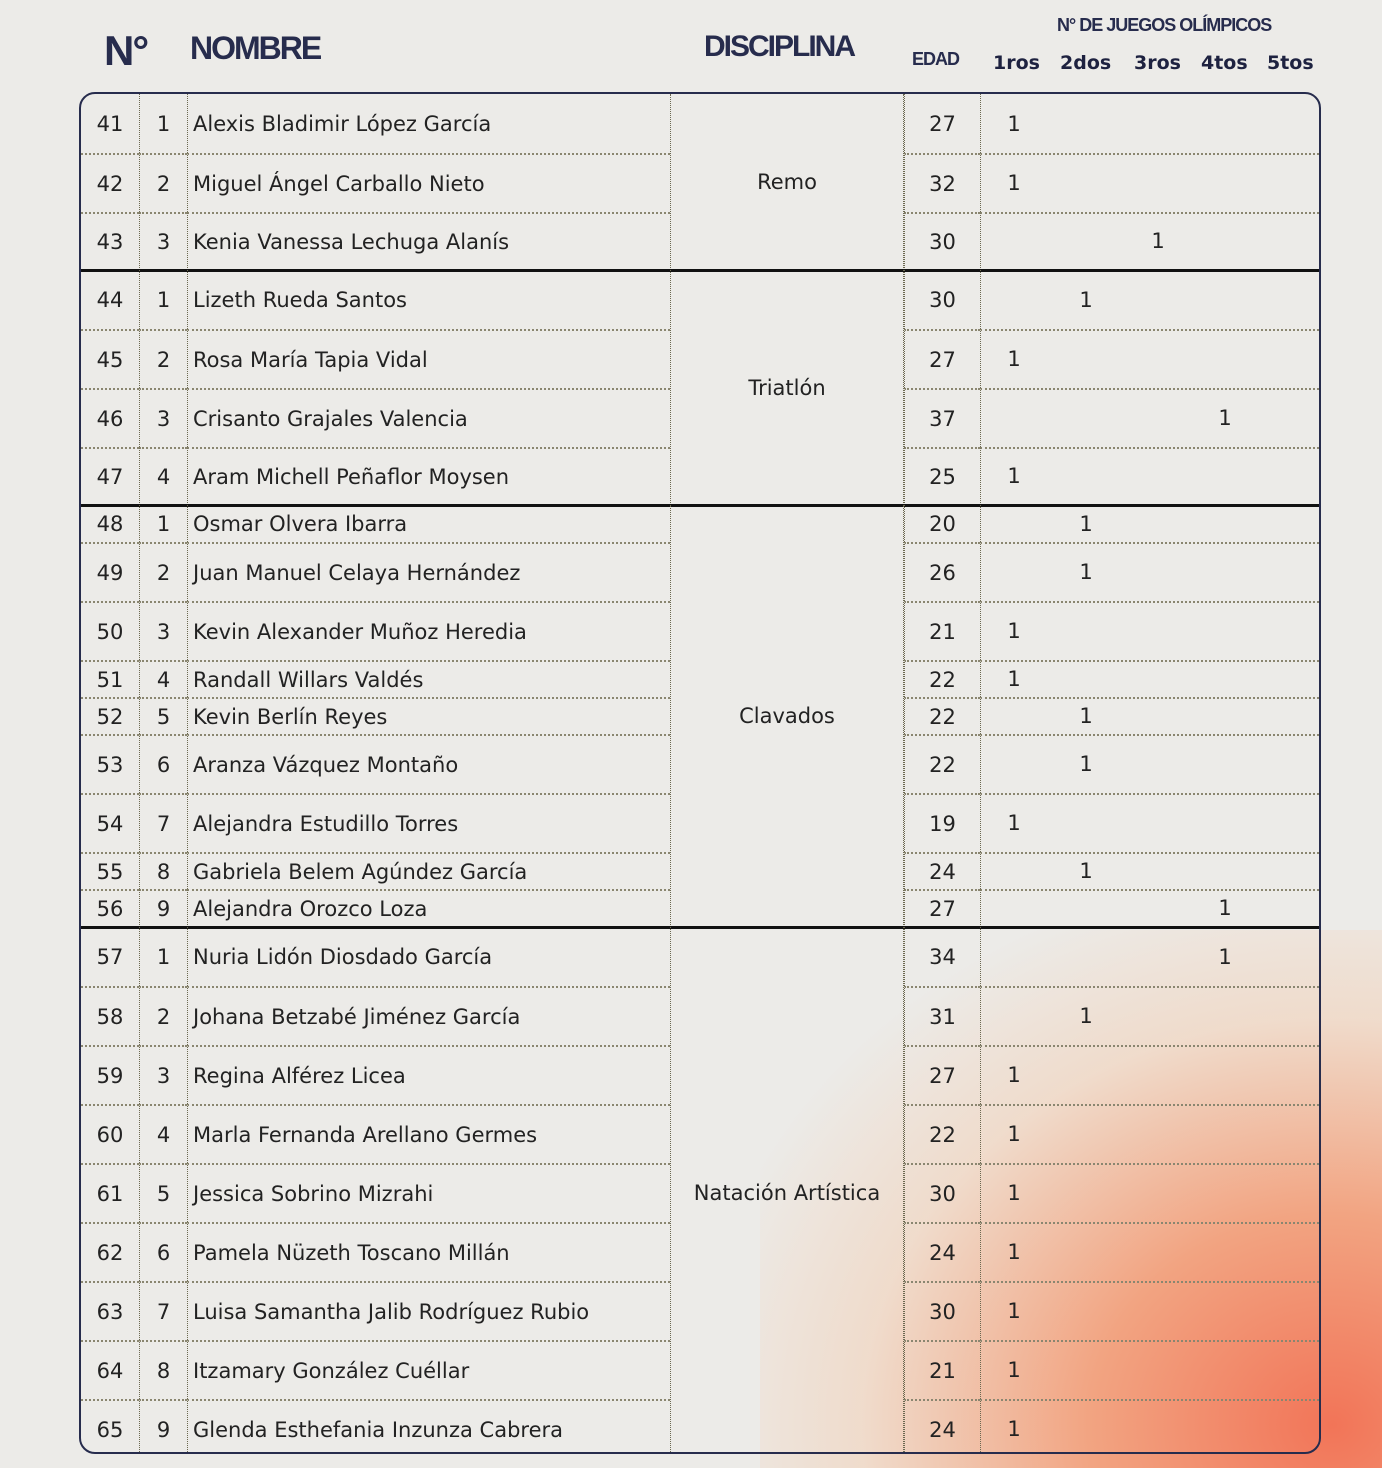 Image resolution: width=1382 pixels, height=1468 pixels. I want to click on row-number: 44, so click(110, 299).